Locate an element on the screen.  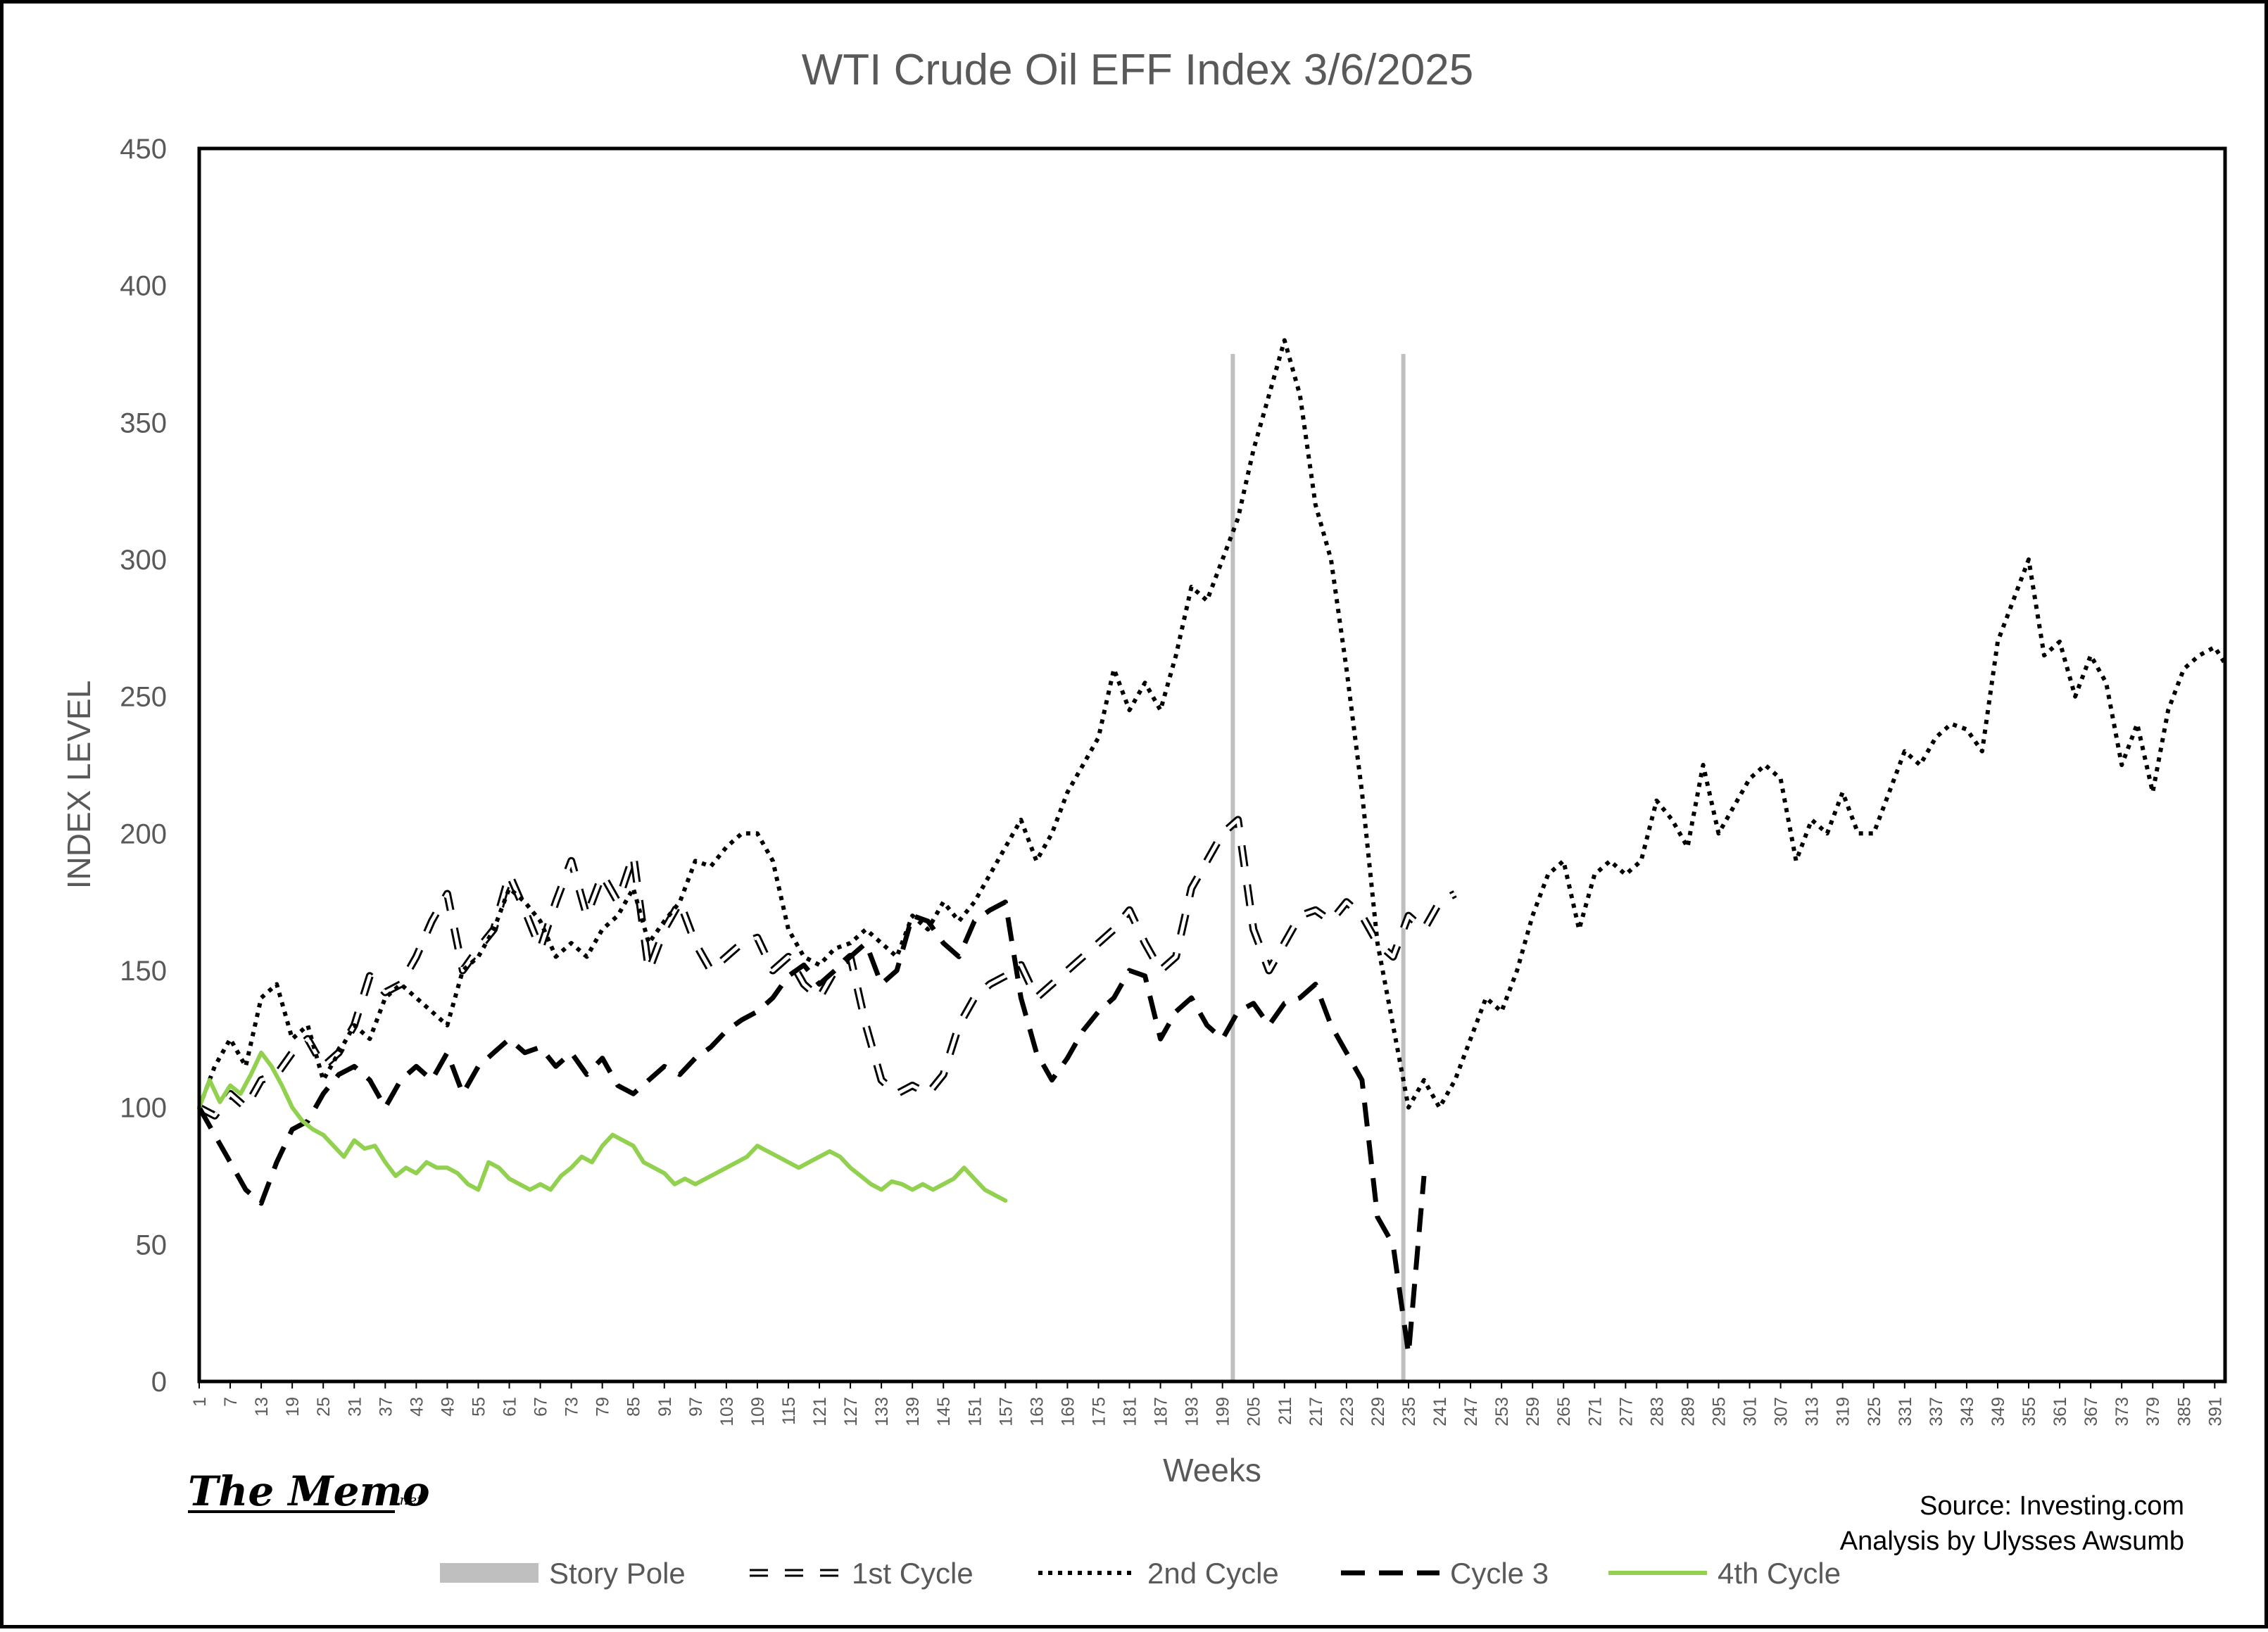
legend-item: Story Pole is located at coordinates (563, 1573).